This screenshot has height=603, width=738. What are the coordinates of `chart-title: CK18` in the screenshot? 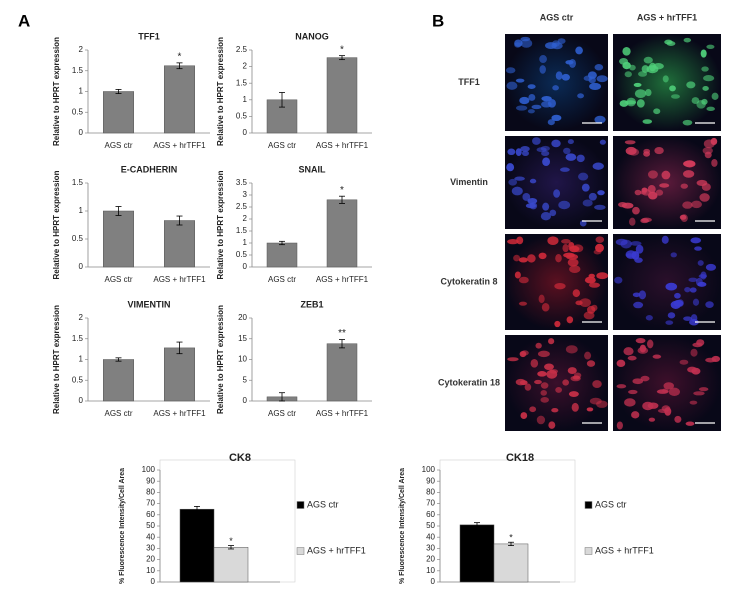 It's located at (520, 458).